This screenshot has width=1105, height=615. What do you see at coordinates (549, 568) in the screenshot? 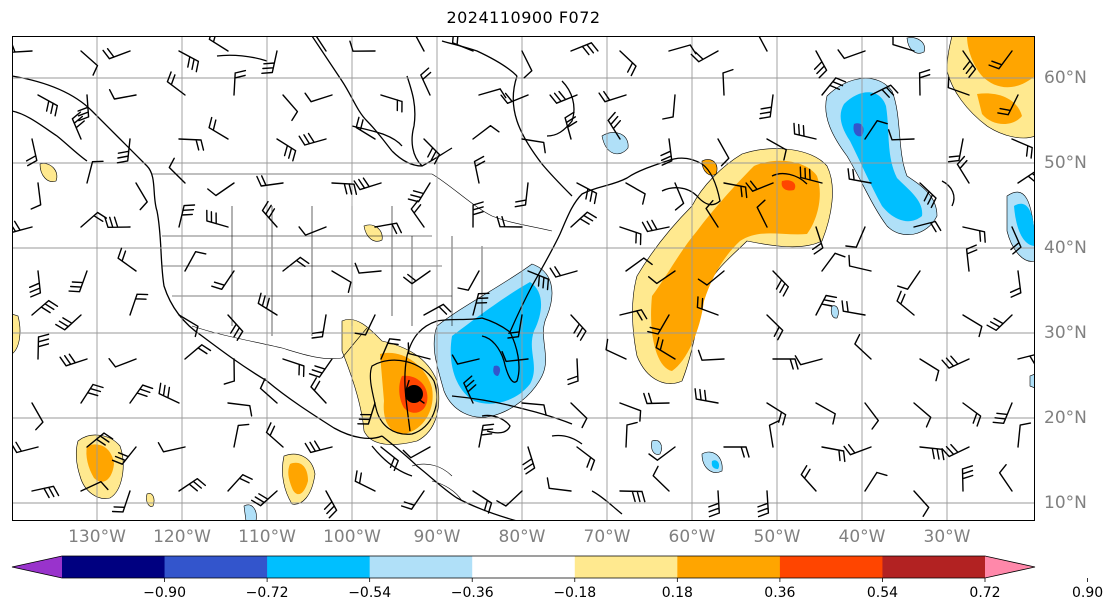
I see `colorbar` at bounding box center [549, 568].